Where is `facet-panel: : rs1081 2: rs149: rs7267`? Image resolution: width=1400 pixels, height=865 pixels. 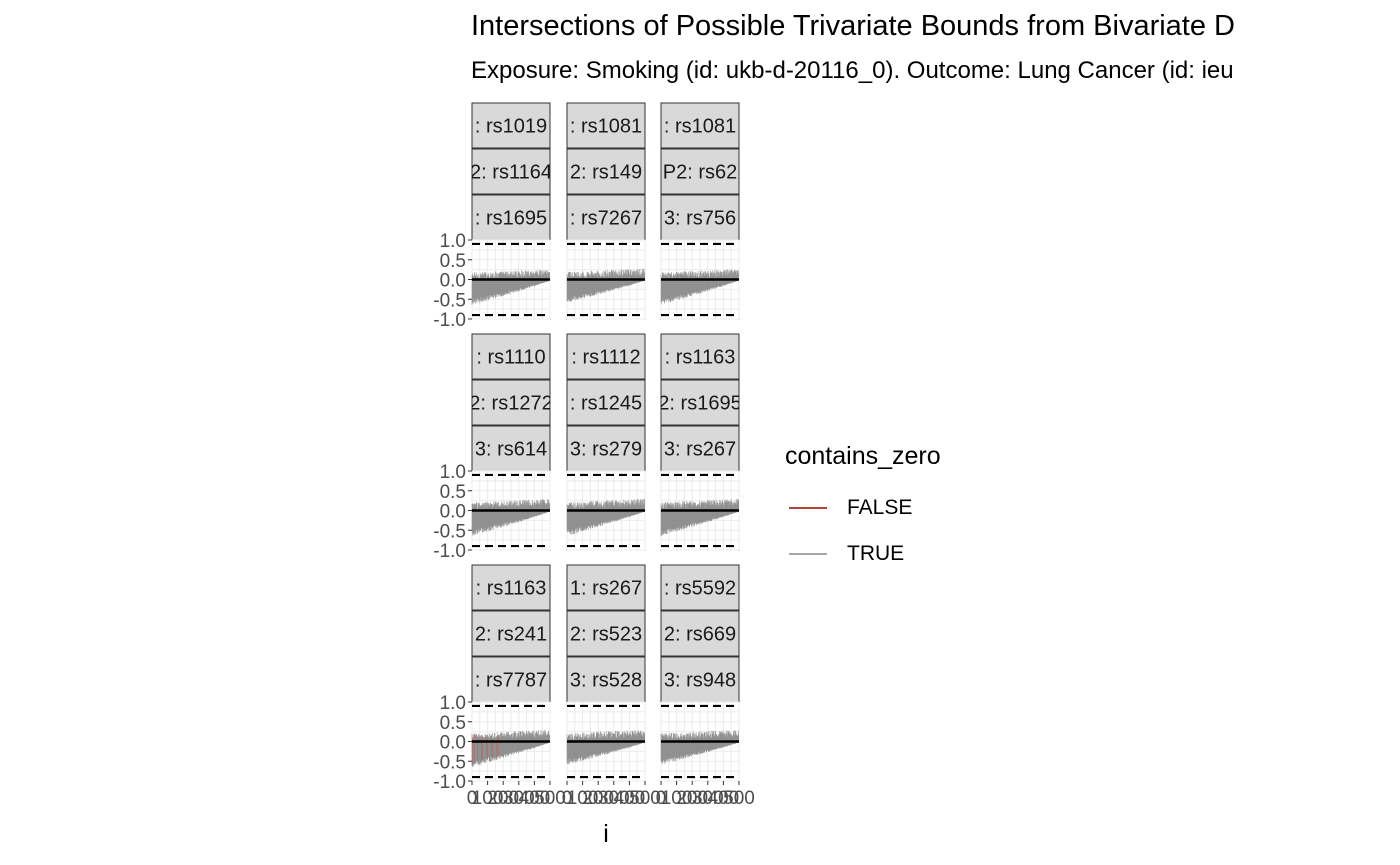
facet-panel: : rs1081 2: rs149: rs7267 is located at coordinates (606, 211).